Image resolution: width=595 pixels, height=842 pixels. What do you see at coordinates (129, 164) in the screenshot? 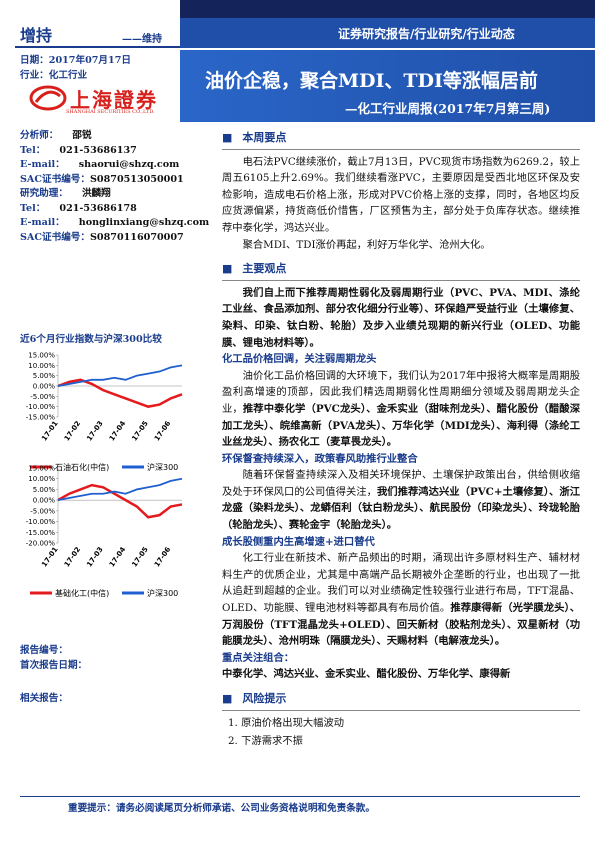
I see `analyst-value: shaorui@shzq.com` at bounding box center [129, 164].